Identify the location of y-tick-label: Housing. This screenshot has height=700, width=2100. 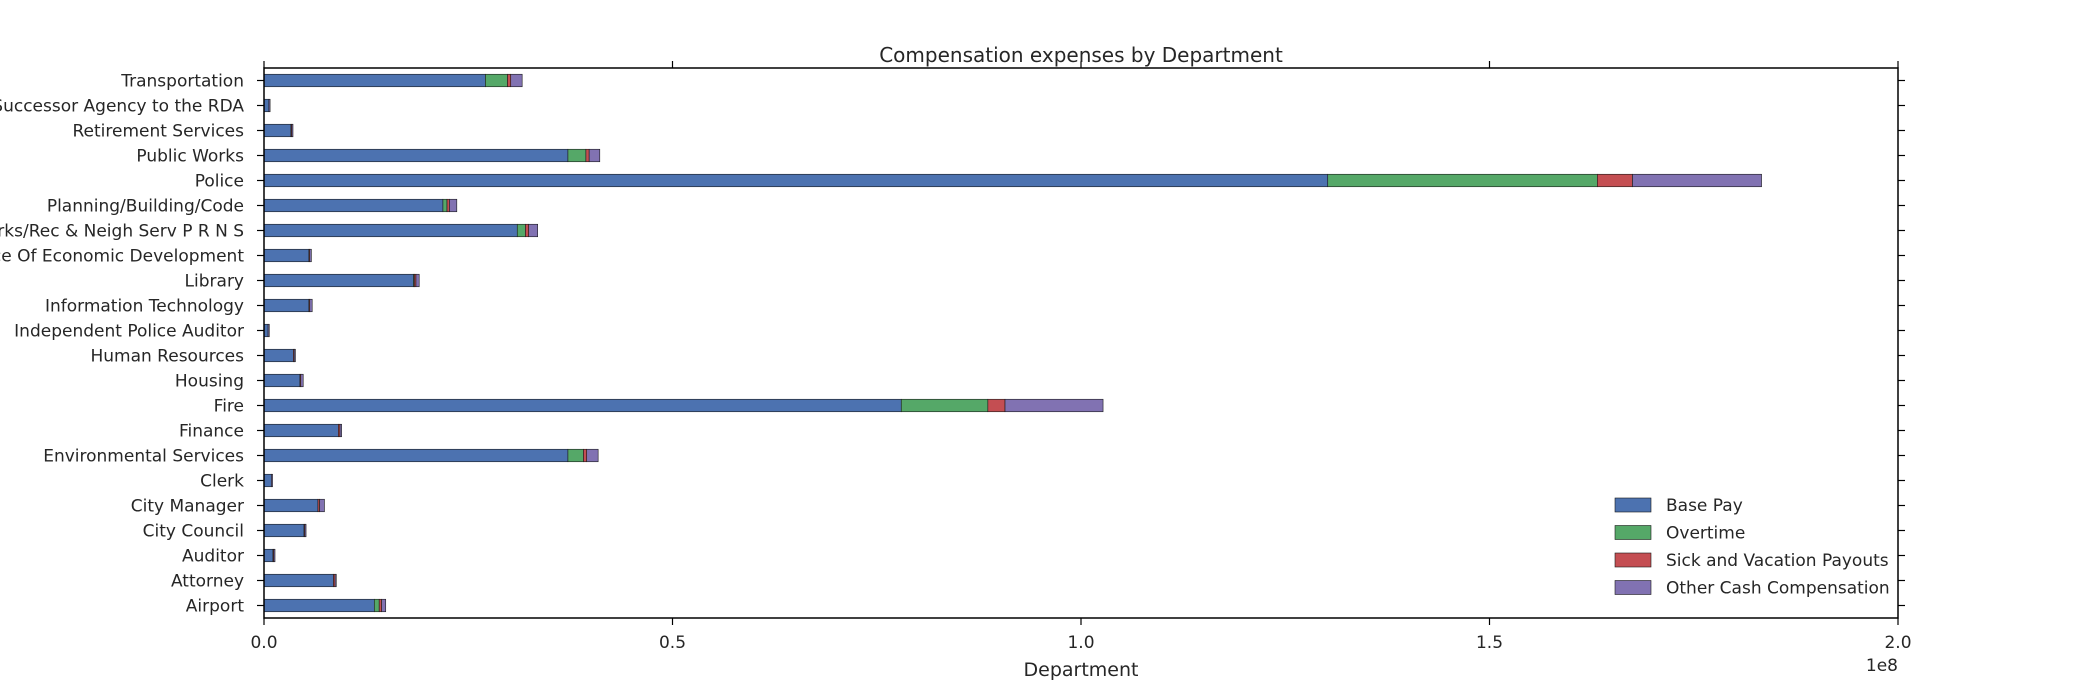
(209, 382).